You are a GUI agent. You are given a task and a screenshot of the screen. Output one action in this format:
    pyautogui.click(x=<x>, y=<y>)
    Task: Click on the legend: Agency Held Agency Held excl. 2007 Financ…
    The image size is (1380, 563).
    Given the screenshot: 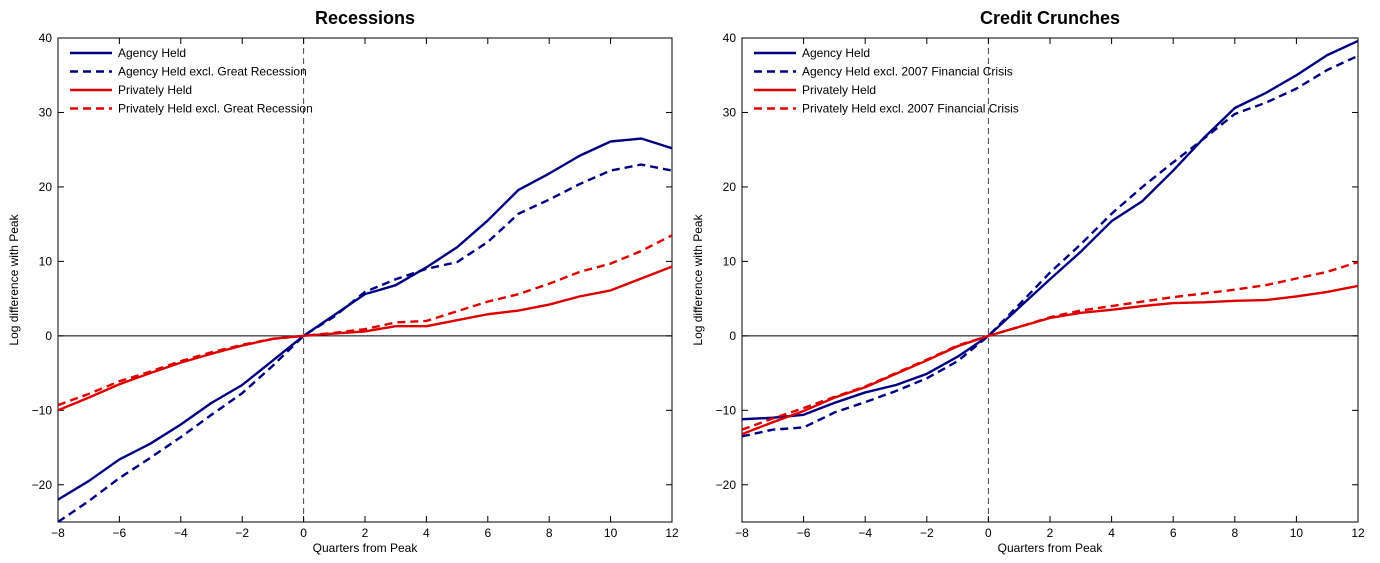 What is the action you would take?
    pyautogui.click(x=886, y=81)
    